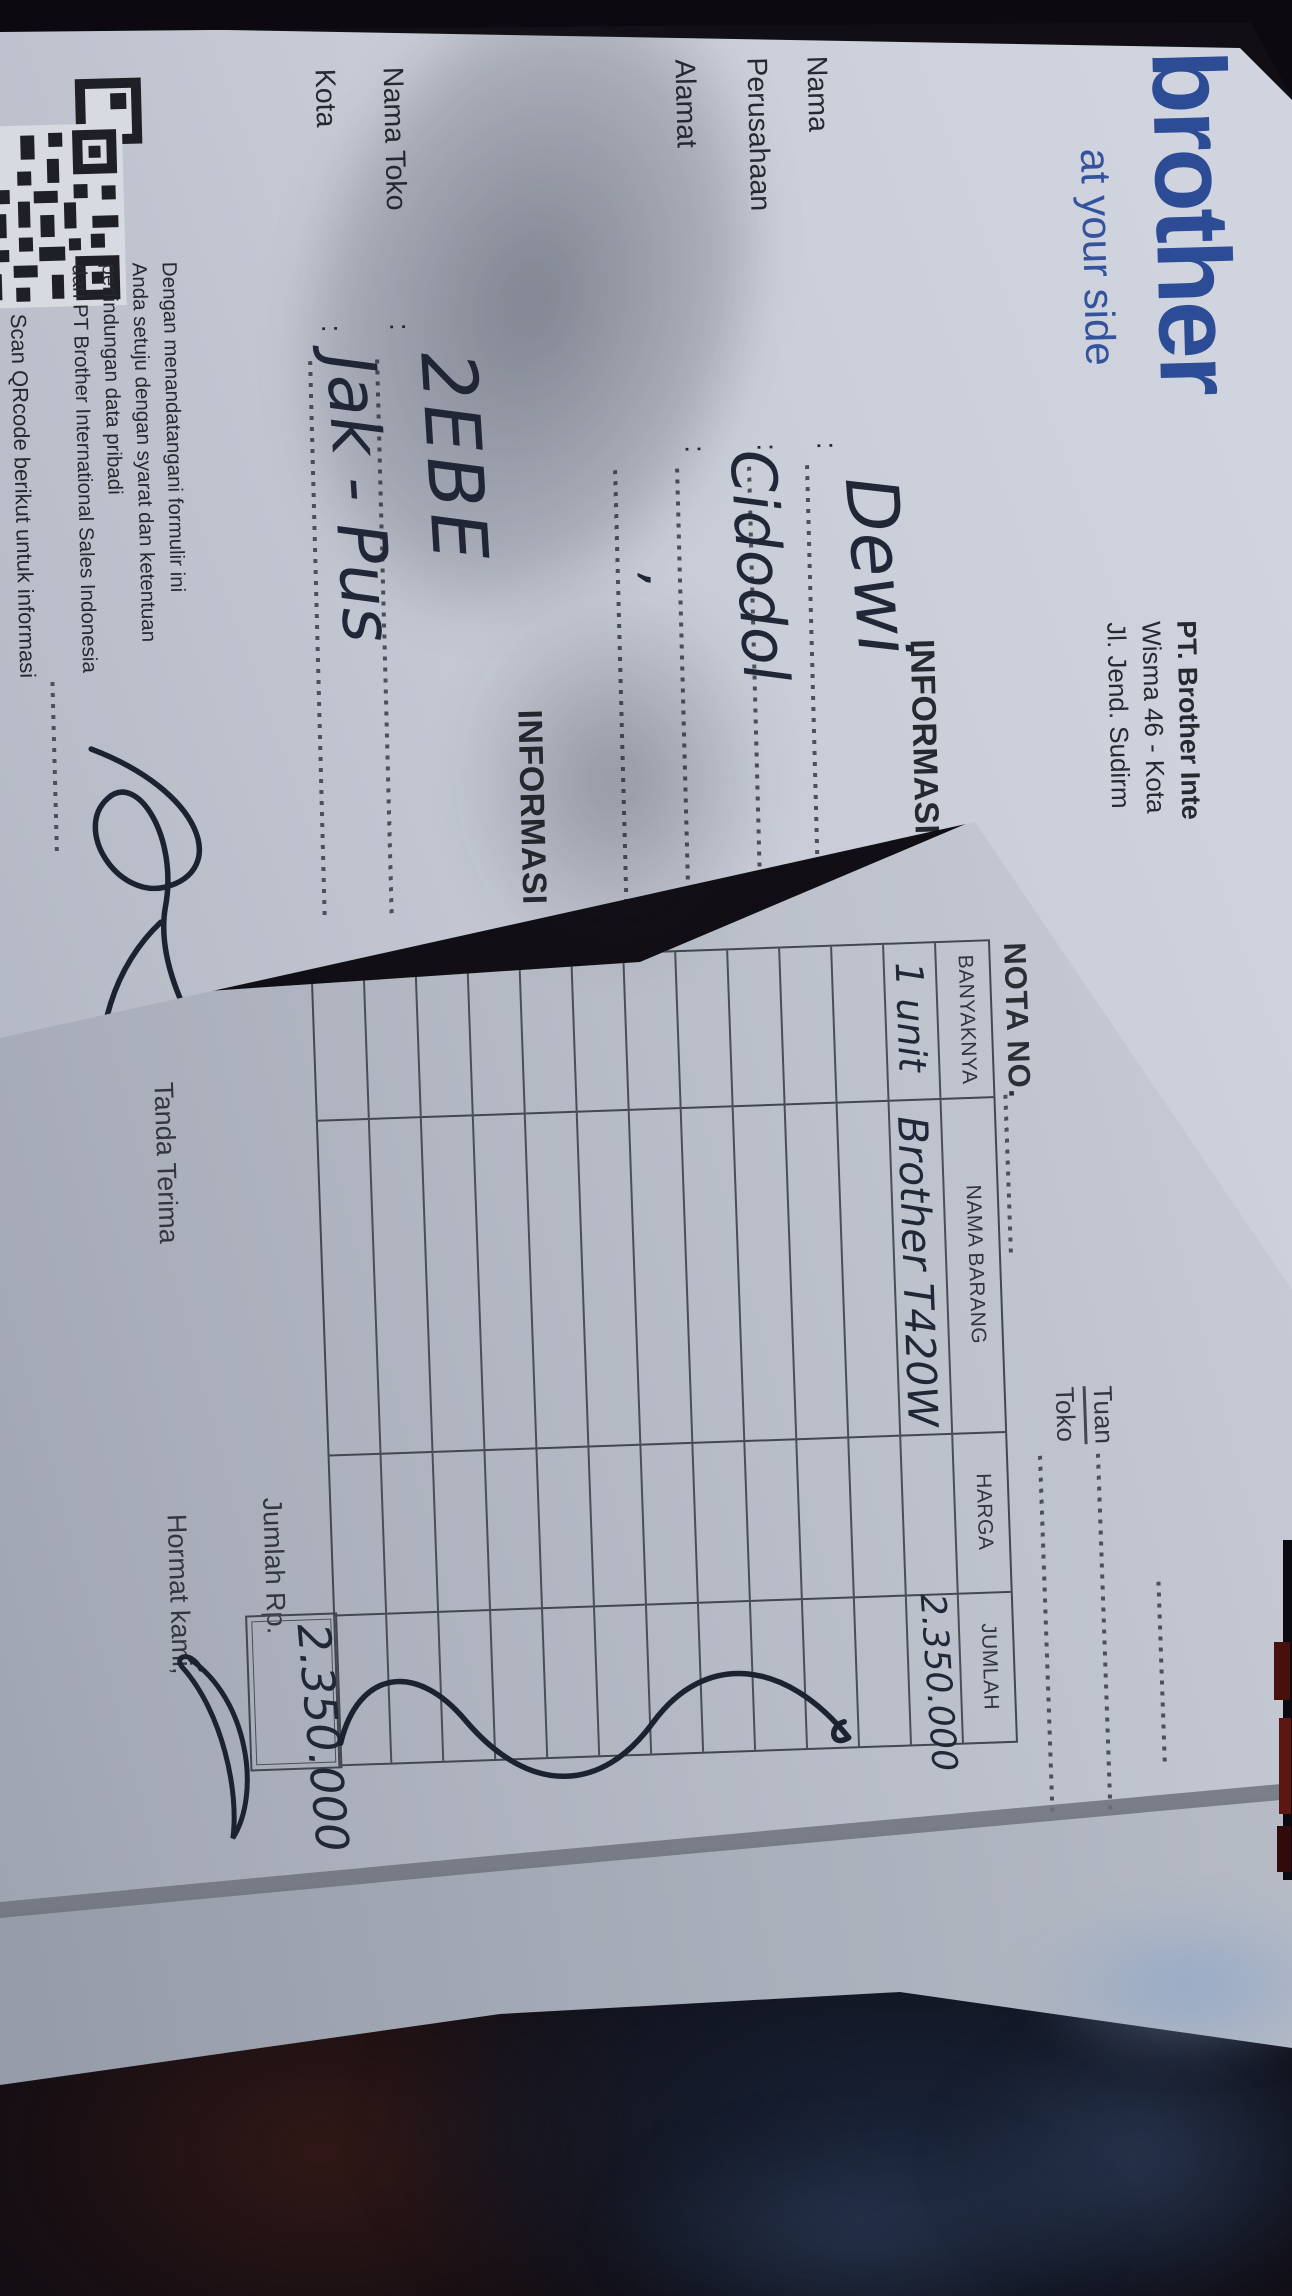 The height and width of the screenshot is (2296, 1292). Describe the element at coordinates (63, 216) in the screenshot. I see `qr-code` at that location.